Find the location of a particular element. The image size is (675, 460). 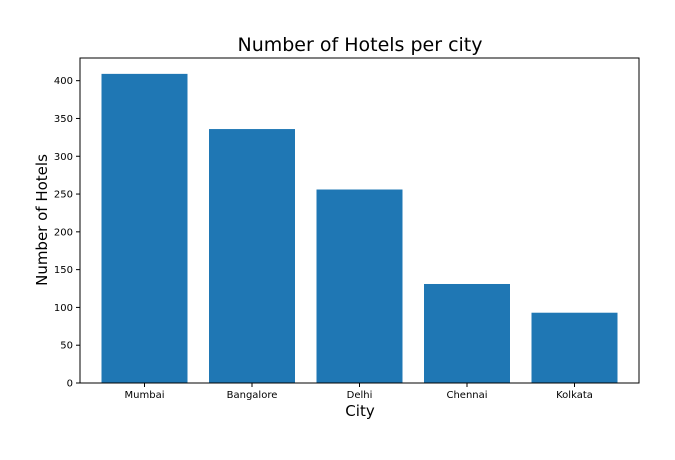

x-tick-label: Chennai is located at coordinates (466, 395).